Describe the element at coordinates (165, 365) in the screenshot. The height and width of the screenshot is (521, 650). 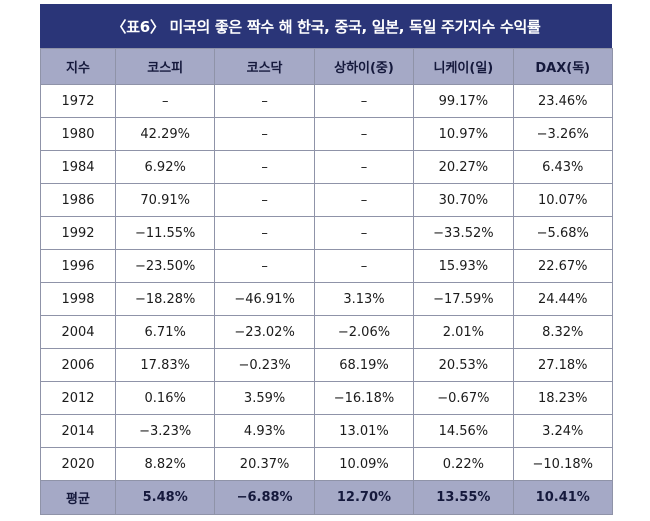
I see `cell-kospi: 17.83%` at that location.